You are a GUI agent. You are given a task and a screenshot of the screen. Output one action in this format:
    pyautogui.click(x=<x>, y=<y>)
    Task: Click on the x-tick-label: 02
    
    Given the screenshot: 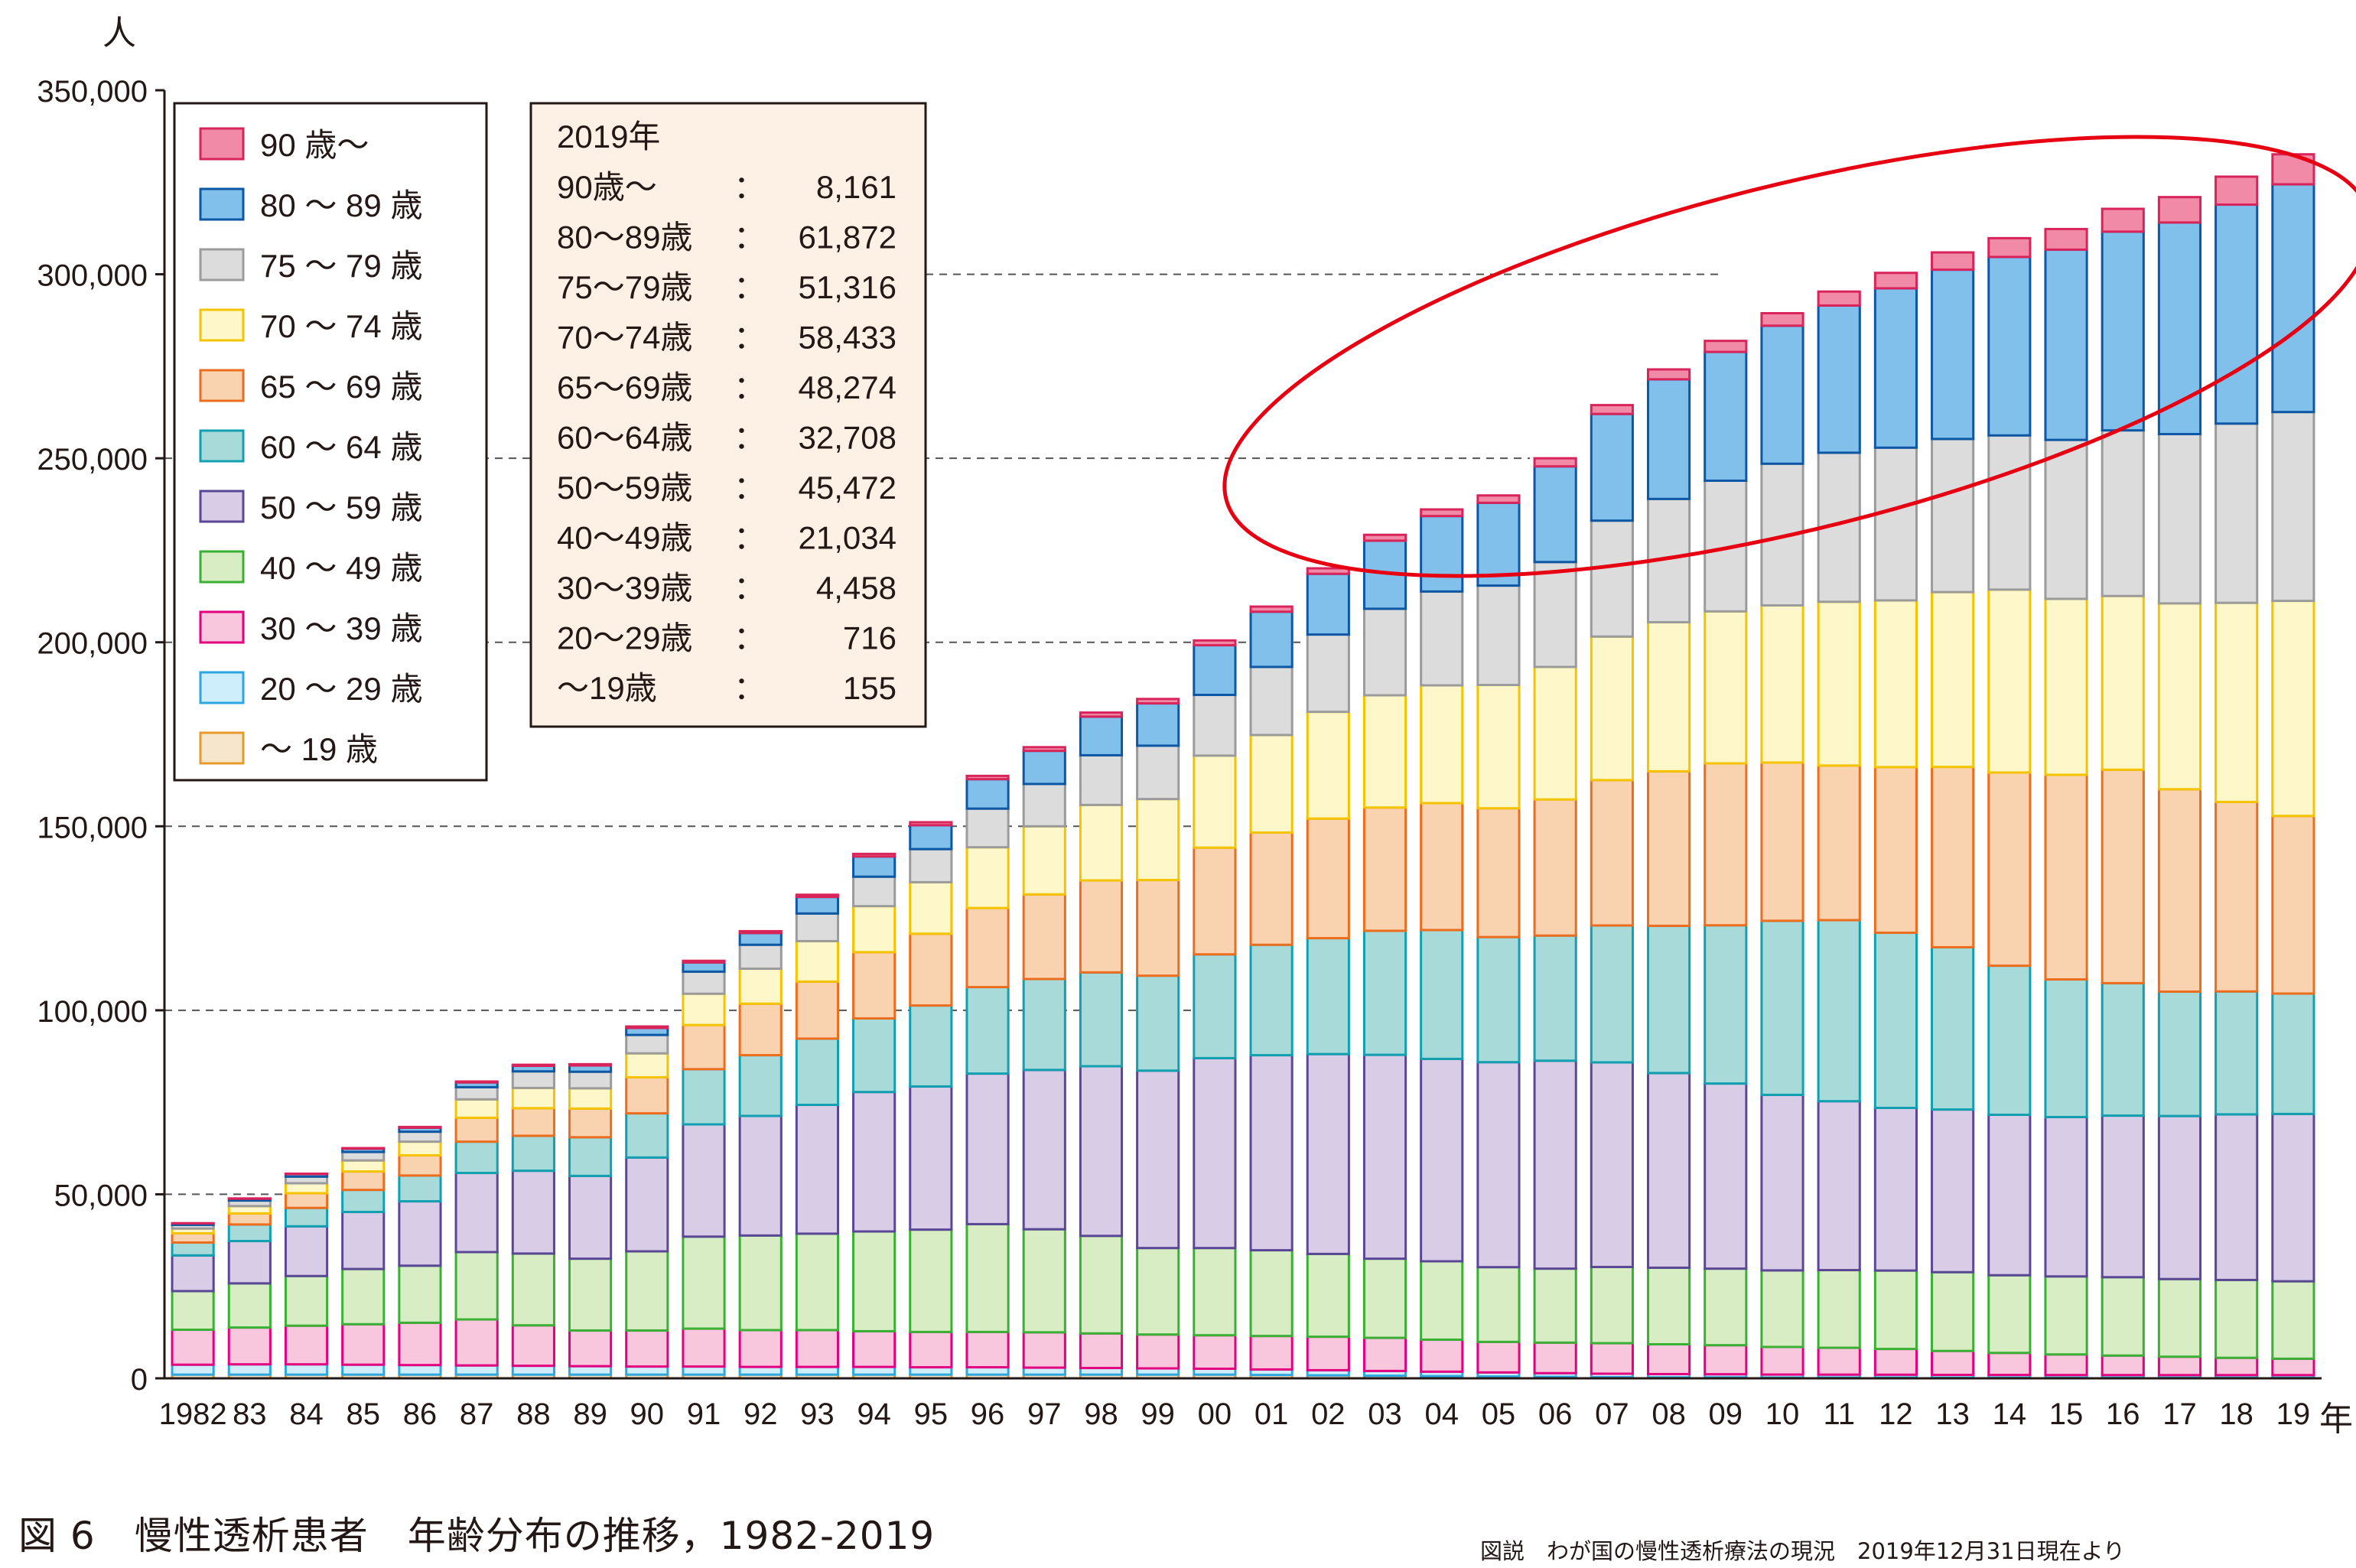 What is the action you would take?
    pyautogui.click(x=1328, y=1414)
    